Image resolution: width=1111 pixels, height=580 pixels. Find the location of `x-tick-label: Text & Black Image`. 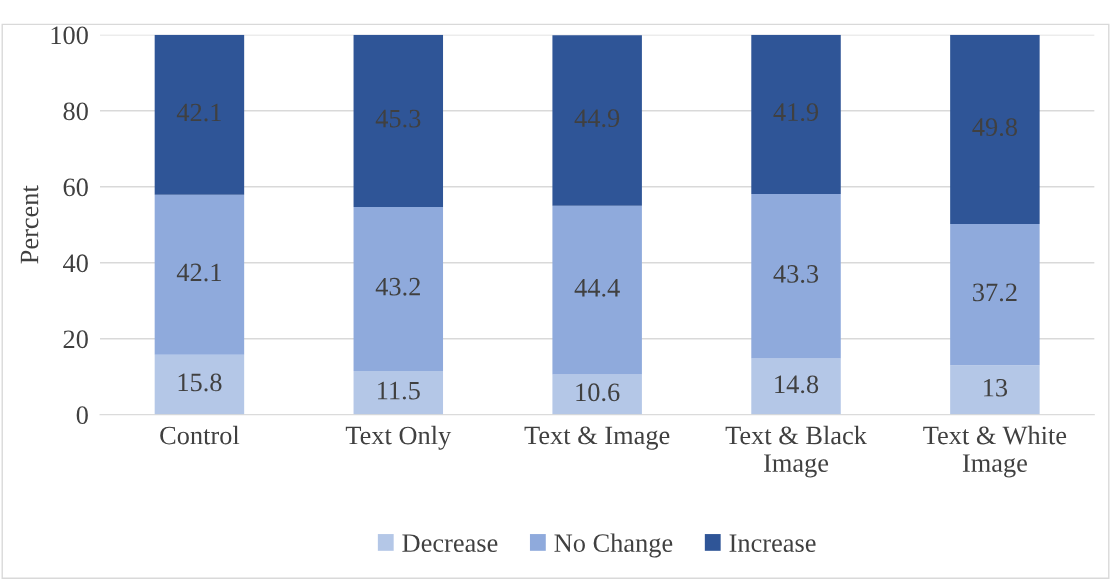

x-tick-label: Text & Black Image is located at coordinates (796, 451).